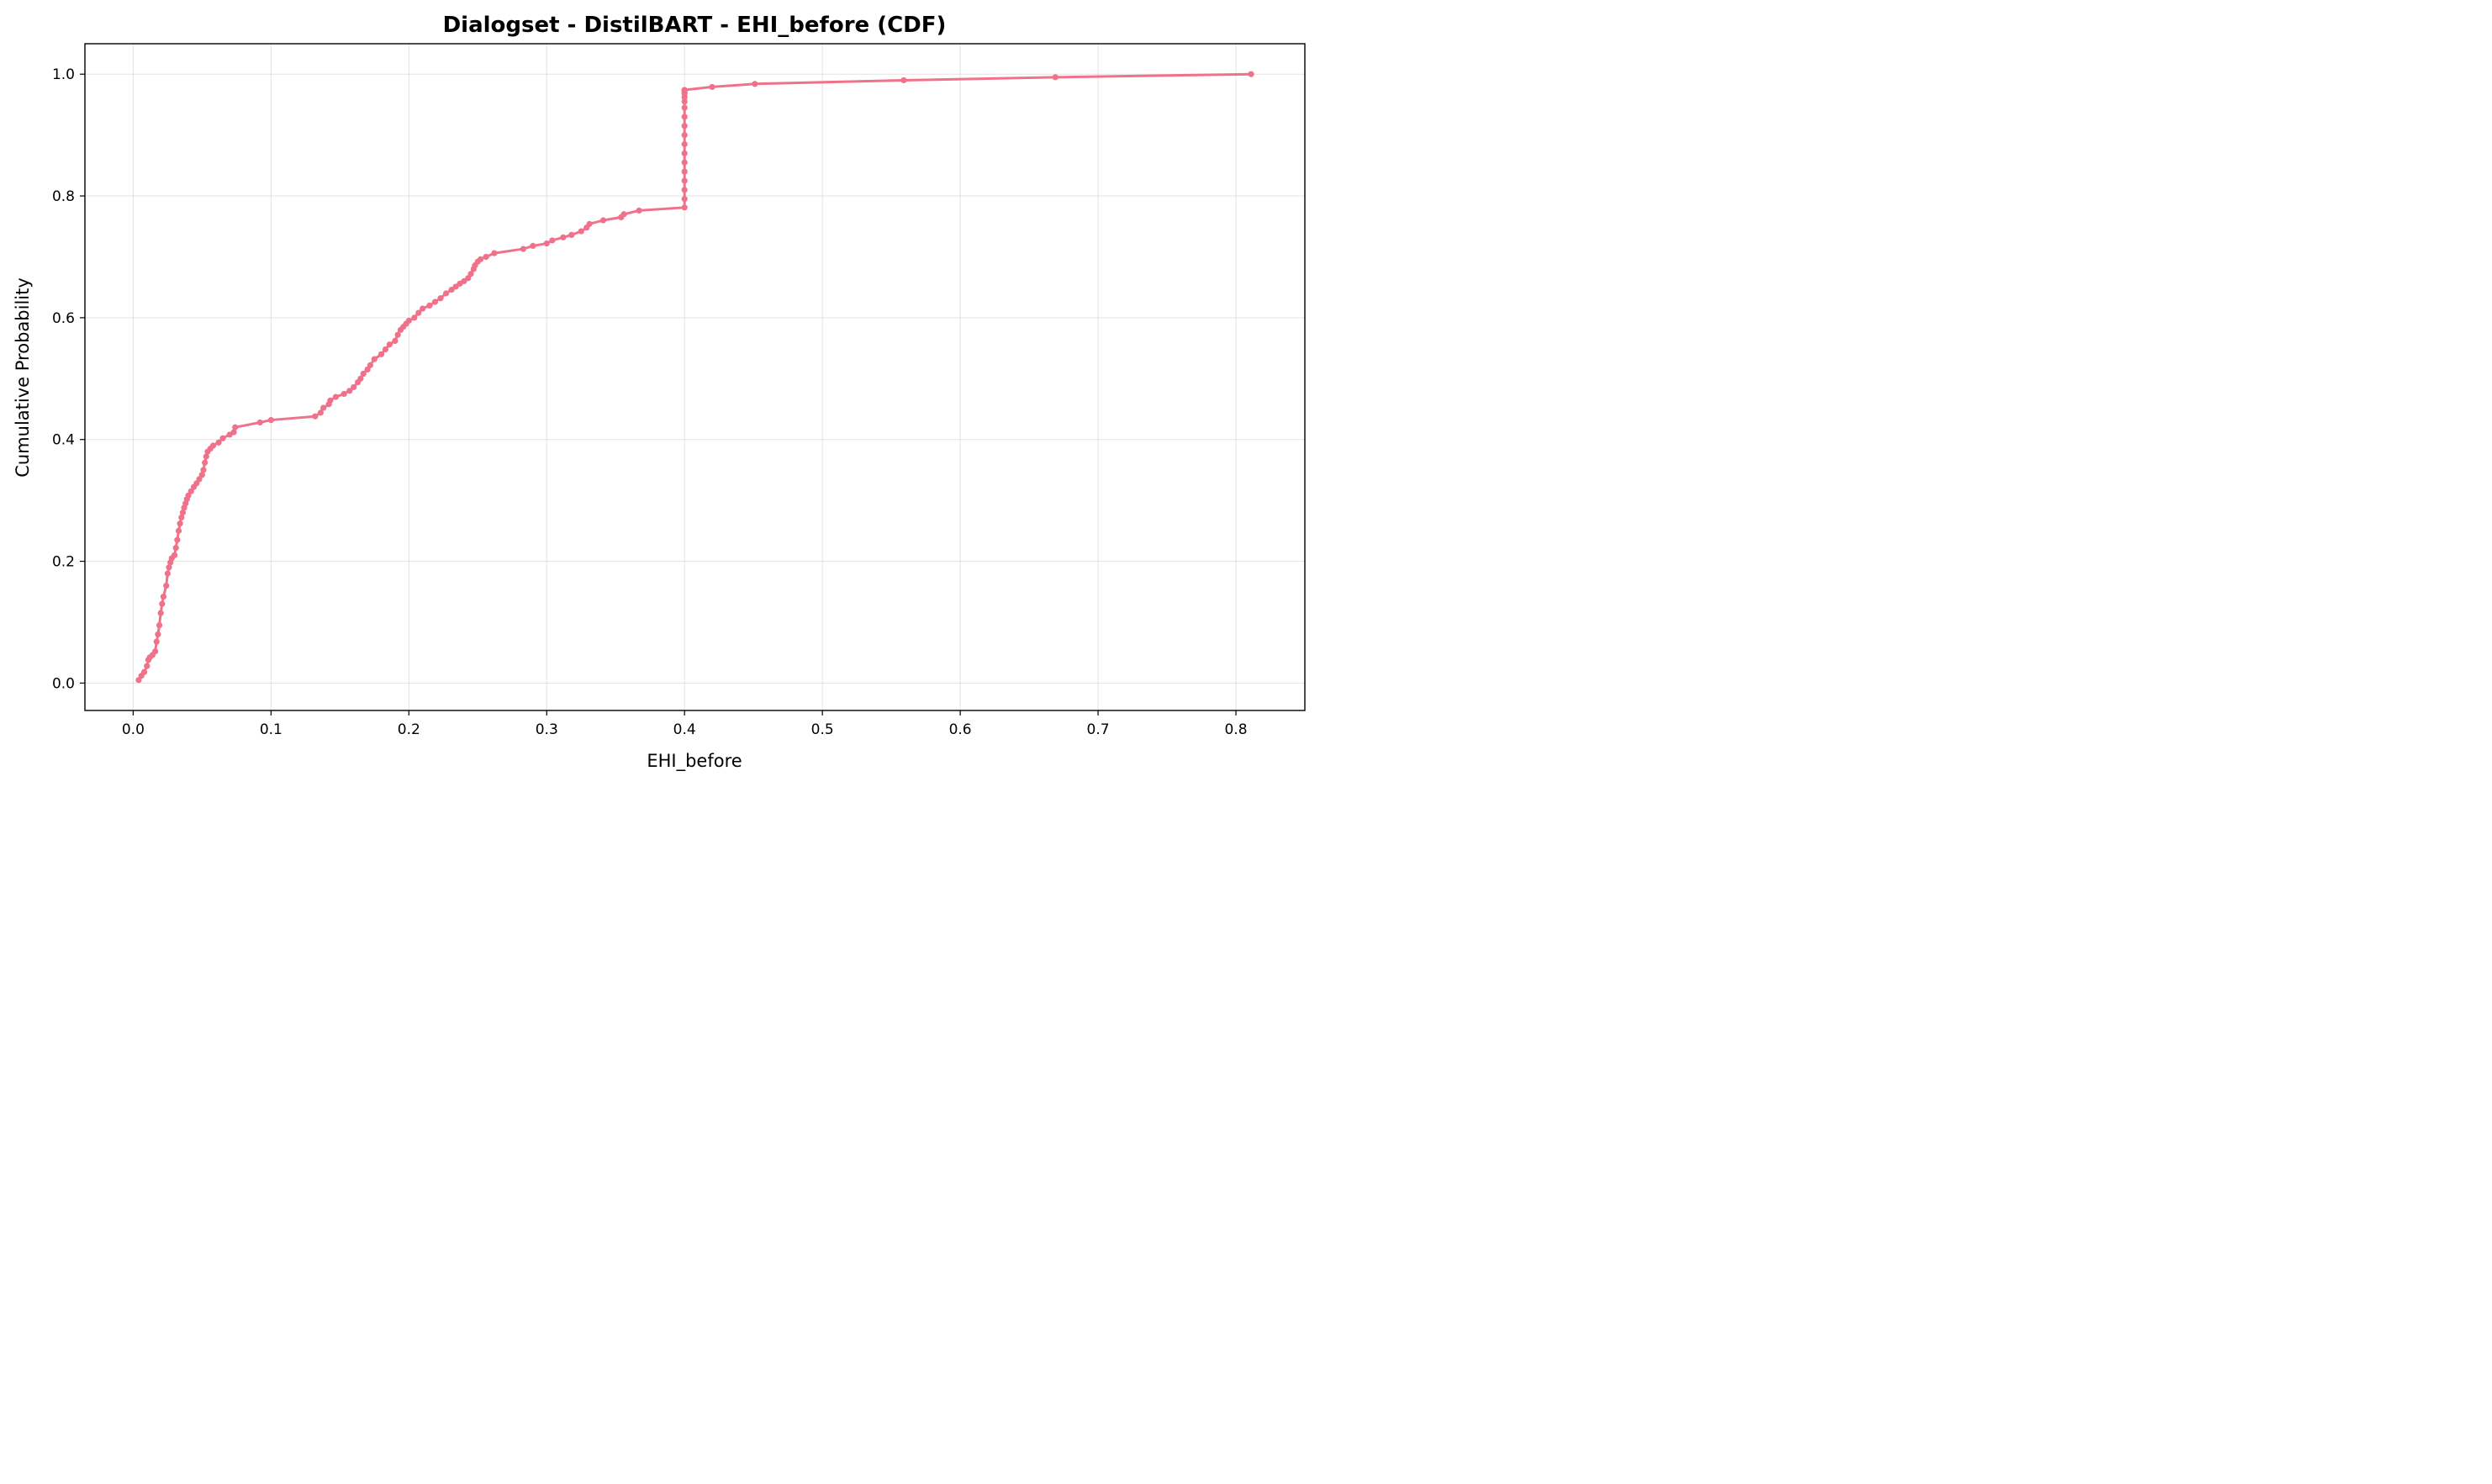 The image size is (2492, 1484). Describe the element at coordinates (822, 729) in the screenshot. I see `x-tick-label: 0.5` at that location.